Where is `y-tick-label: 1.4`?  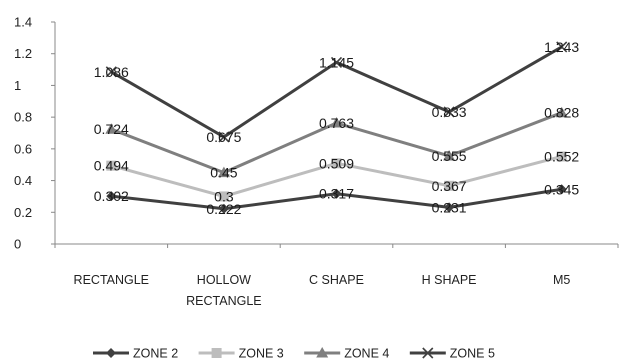 y-tick-label: 1.4 is located at coordinates (23, 22).